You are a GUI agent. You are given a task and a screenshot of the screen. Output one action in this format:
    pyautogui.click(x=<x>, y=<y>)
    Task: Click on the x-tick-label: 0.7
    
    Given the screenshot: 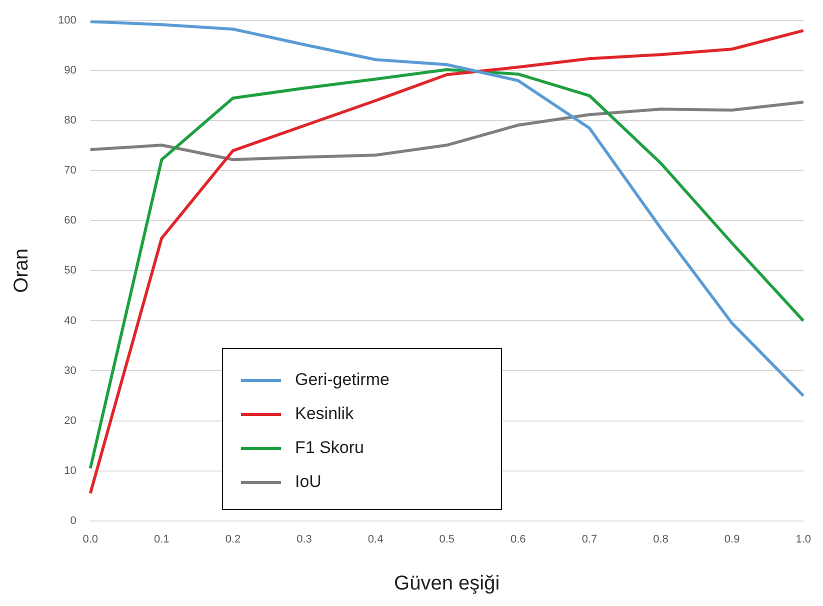 What is the action you would take?
    pyautogui.click(x=590, y=539)
    